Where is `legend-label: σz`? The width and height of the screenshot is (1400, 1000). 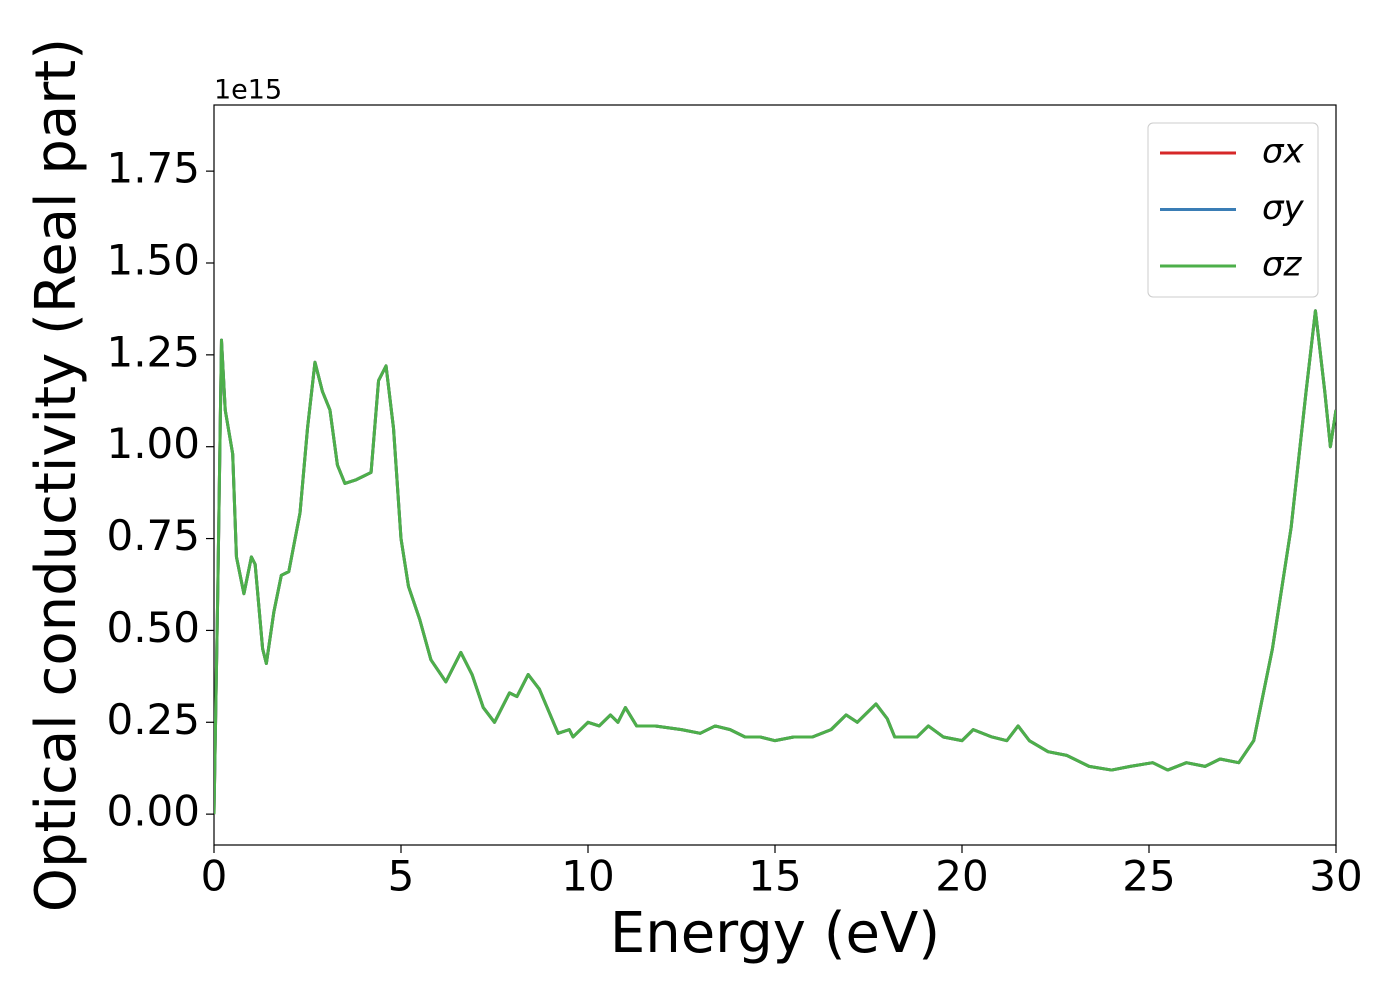 legend-label: σz is located at coordinates (1282, 265).